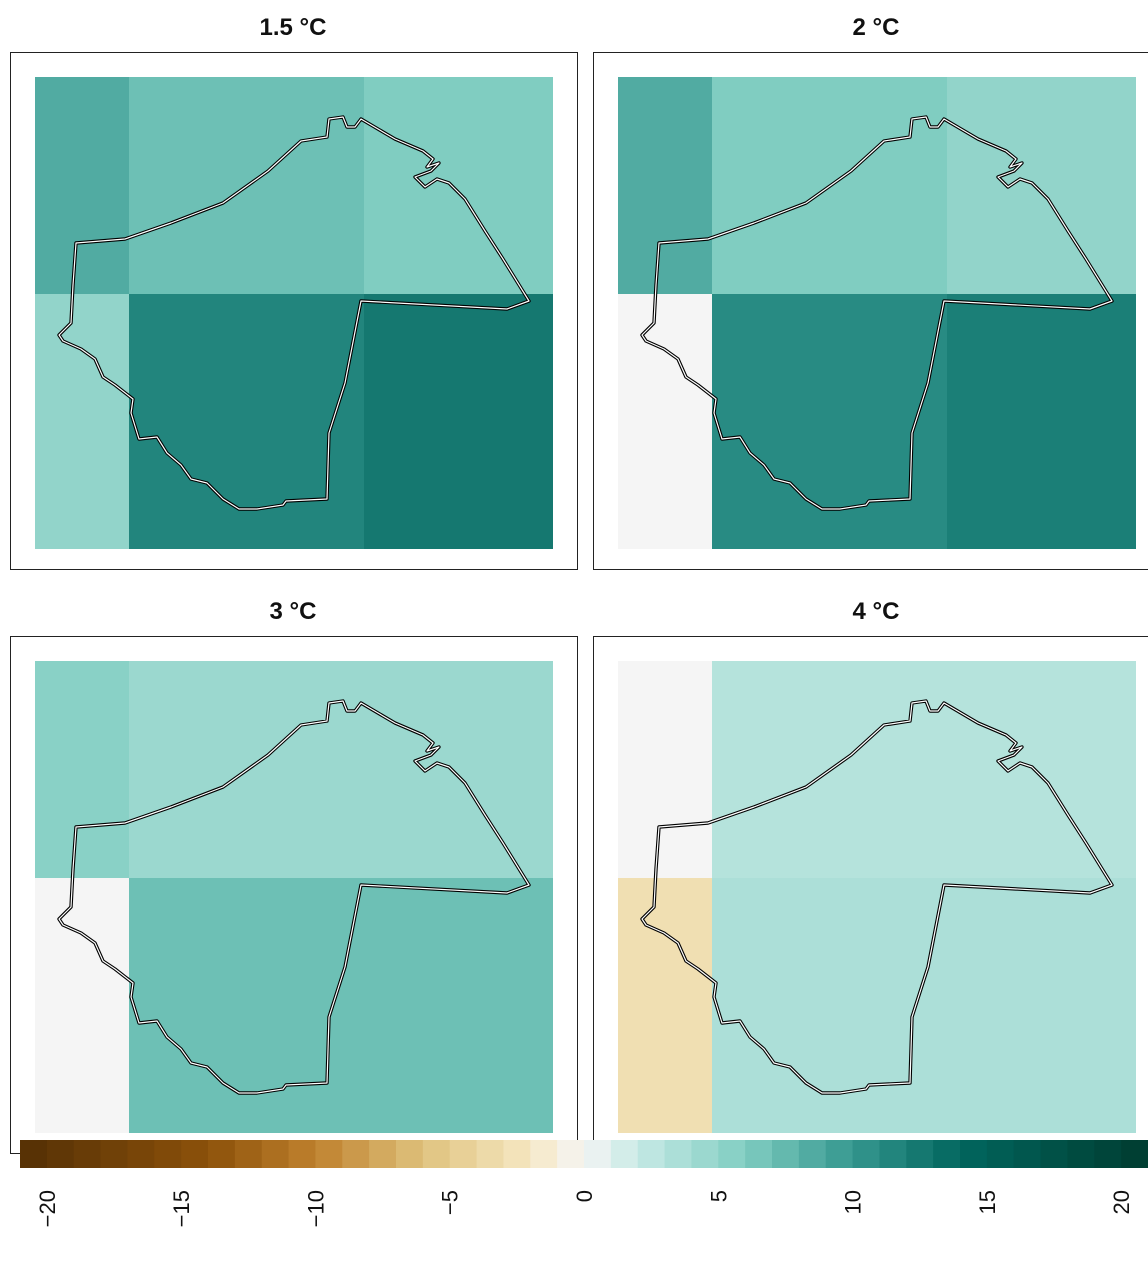 The width and height of the screenshot is (1148, 1282). What do you see at coordinates (584, 1183) in the screenshot?
I see `color-legend: −20 −15 −10 −5 0 5 10 15 20` at bounding box center [584, 1183].